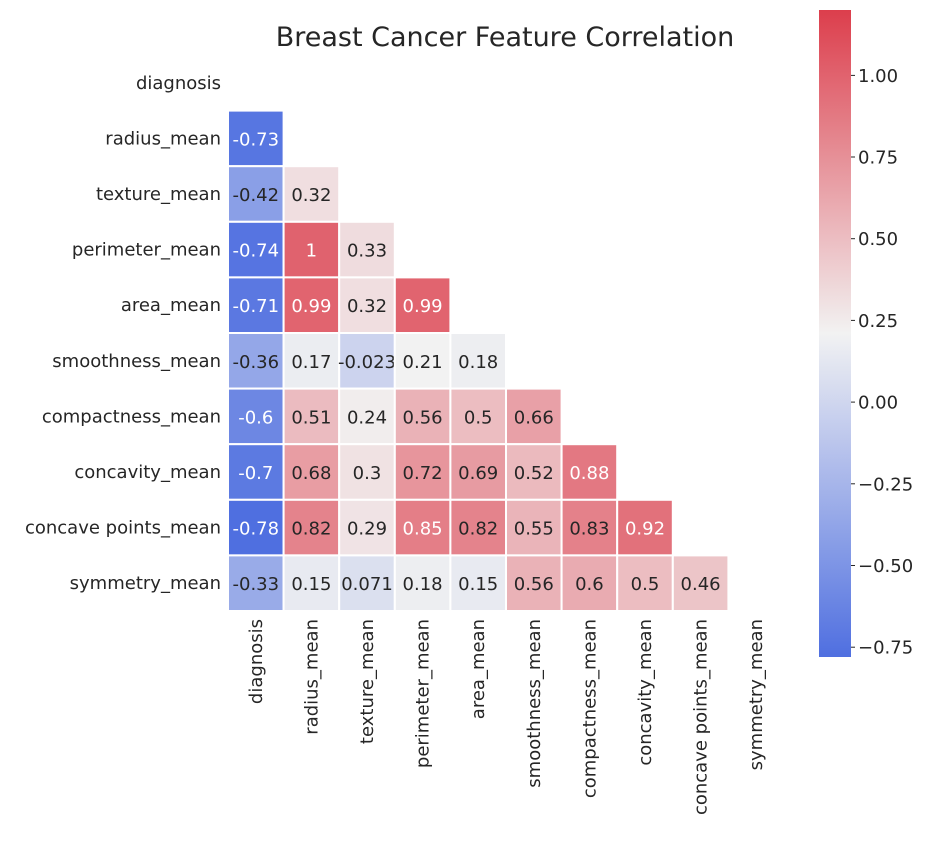  Describe the element at coordinates (163, 138) in the screenshot. I see `row-label: radius_mean` at that location.